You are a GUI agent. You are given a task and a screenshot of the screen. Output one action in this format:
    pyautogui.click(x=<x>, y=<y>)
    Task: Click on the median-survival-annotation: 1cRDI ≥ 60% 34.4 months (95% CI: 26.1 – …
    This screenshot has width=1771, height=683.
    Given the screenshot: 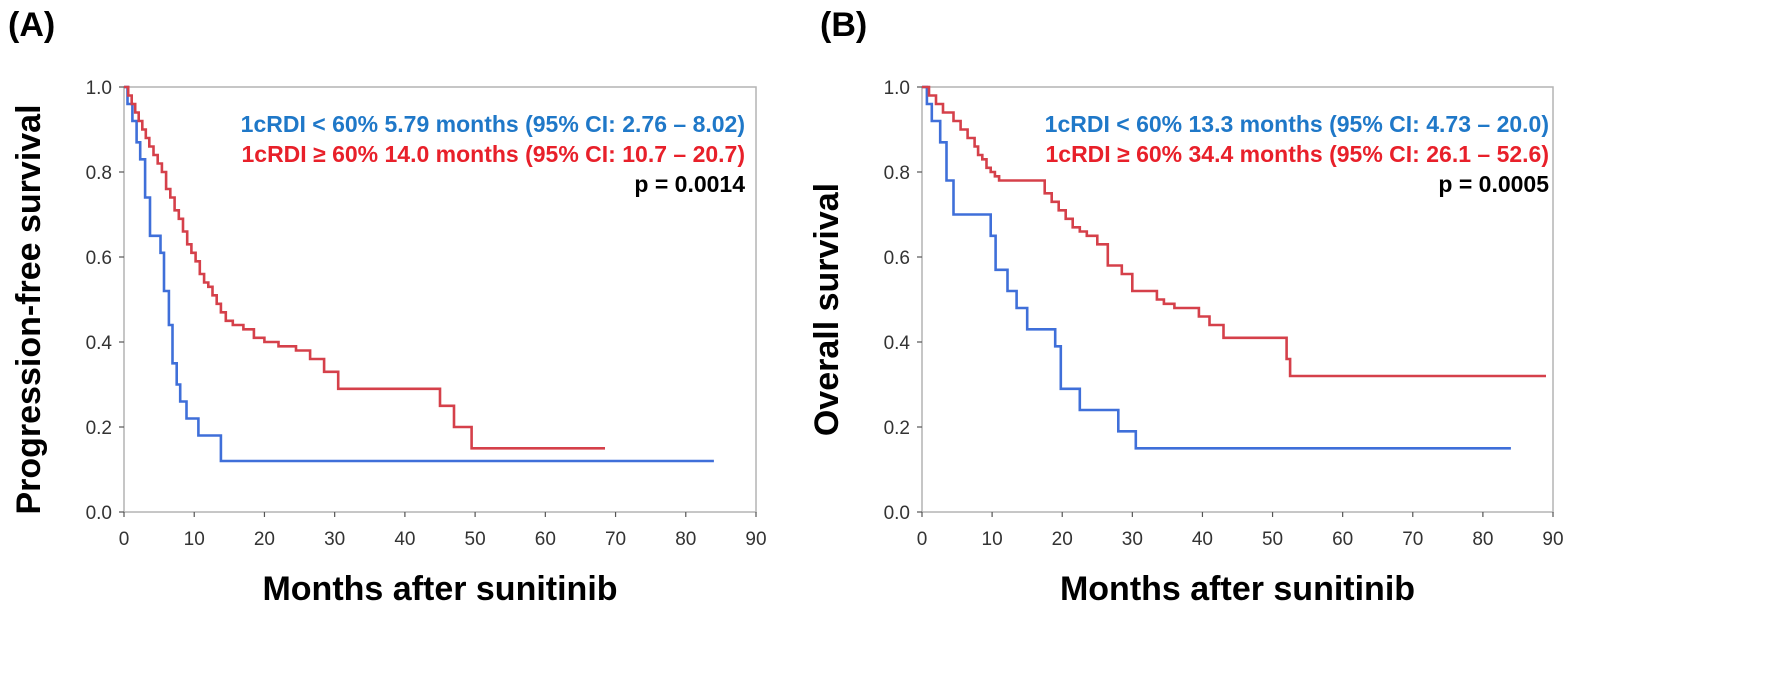 What is the action you would take?
    pyautogui.click(x=1297, y=154)
    